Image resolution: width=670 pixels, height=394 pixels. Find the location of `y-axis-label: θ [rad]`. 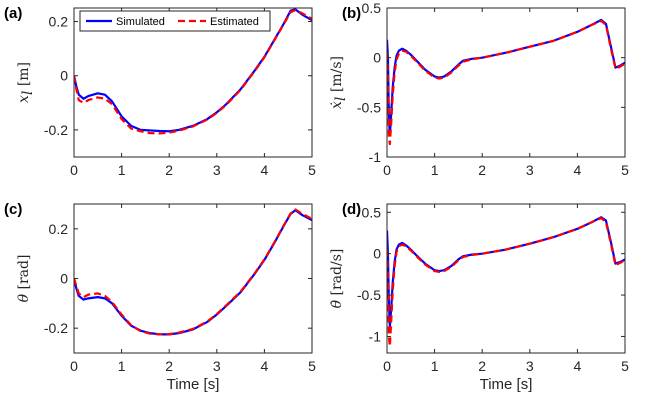

y-axis-label: θ [rad] is located at coordinates (24, 279).